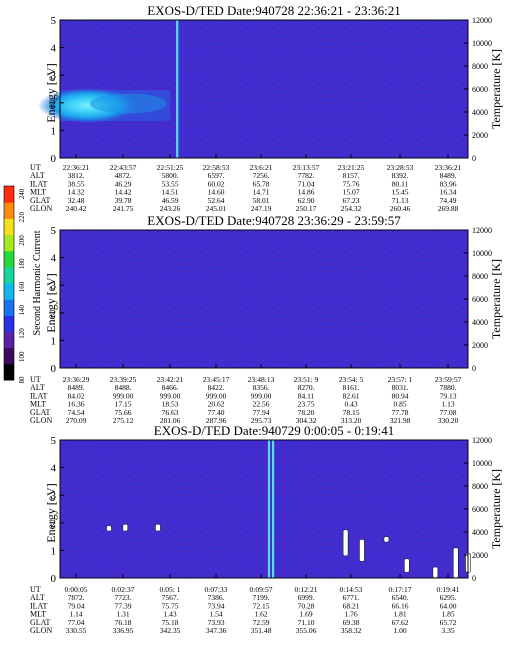  What do you see at coordinates (261, 200) in the screenshot?
I see `orbit-table-cell: 58.01` at bounding box center [261, 200].